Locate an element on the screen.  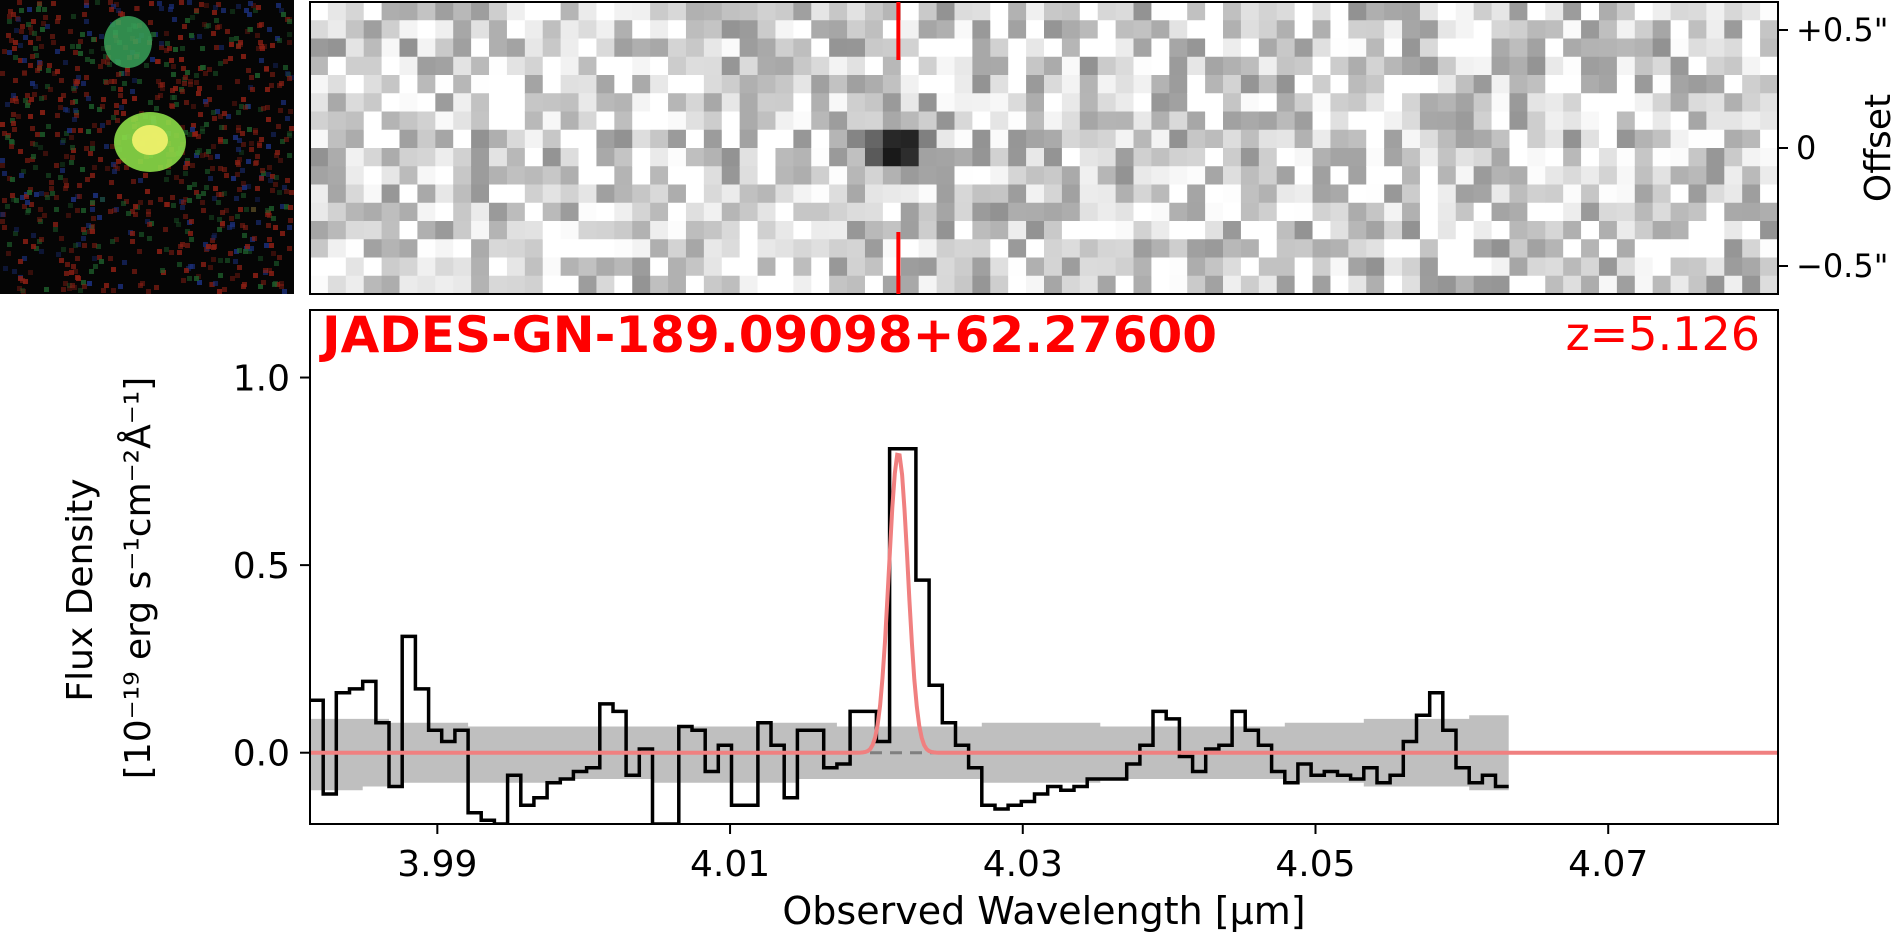
x-axis-label: Observed Wavelength [µm] is located at coordinates (1043, 911).